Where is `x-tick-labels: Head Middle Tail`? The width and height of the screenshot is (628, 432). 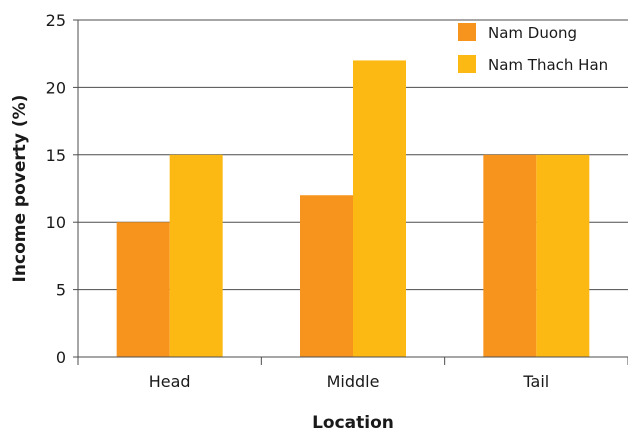 x-tick-labels: Head Middle Tail is located at coordinates (349, 381).